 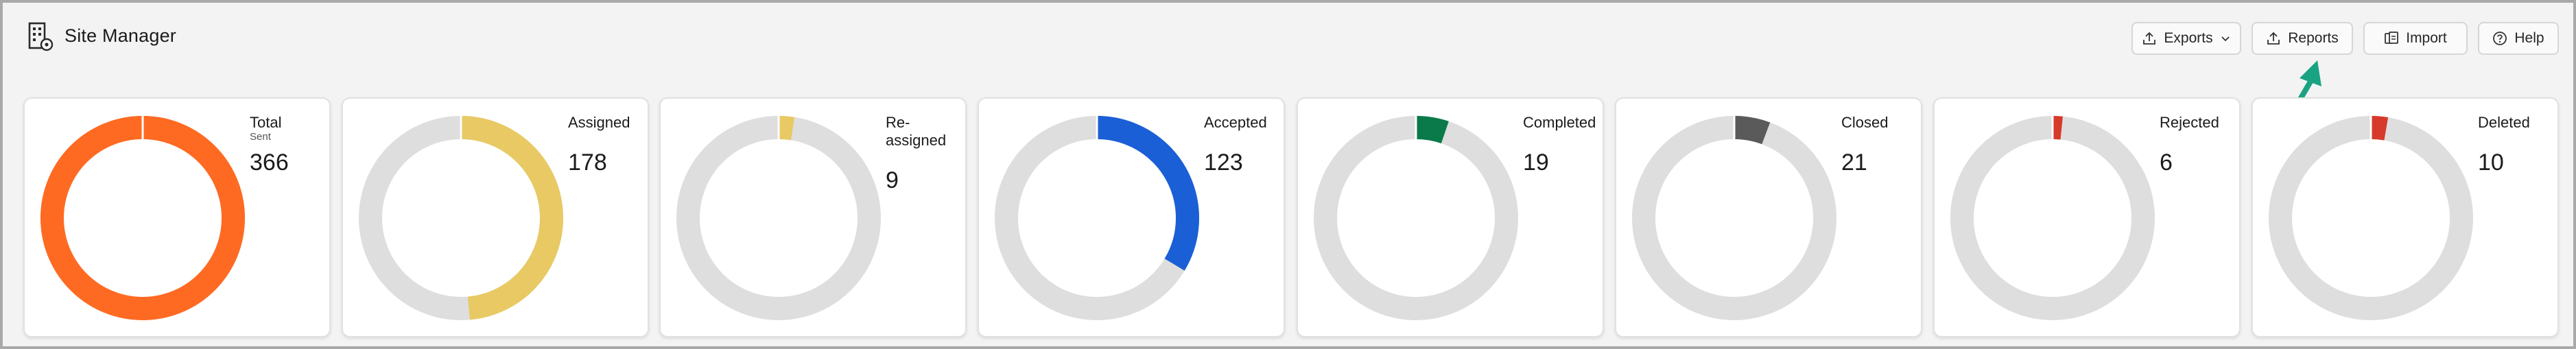 What do you see at coordinates (916, 131) in the screenshot?
I see `card-label: Re-assigned` at bounding box center [916, 131].